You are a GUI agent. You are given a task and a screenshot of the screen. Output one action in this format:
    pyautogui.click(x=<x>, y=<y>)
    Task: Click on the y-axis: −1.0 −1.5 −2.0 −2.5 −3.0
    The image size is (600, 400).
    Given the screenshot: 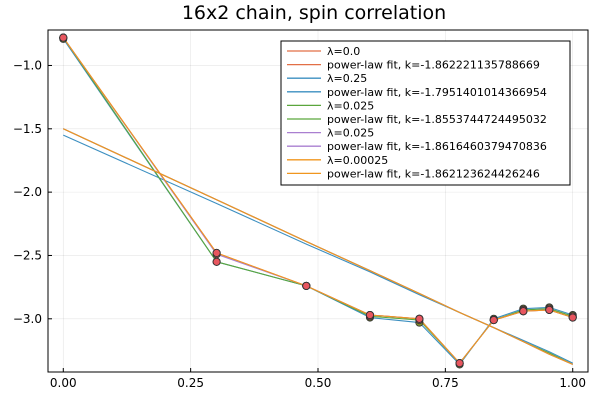 What is the action you would take?
    pyautogui.click(x=32, y=192)
    